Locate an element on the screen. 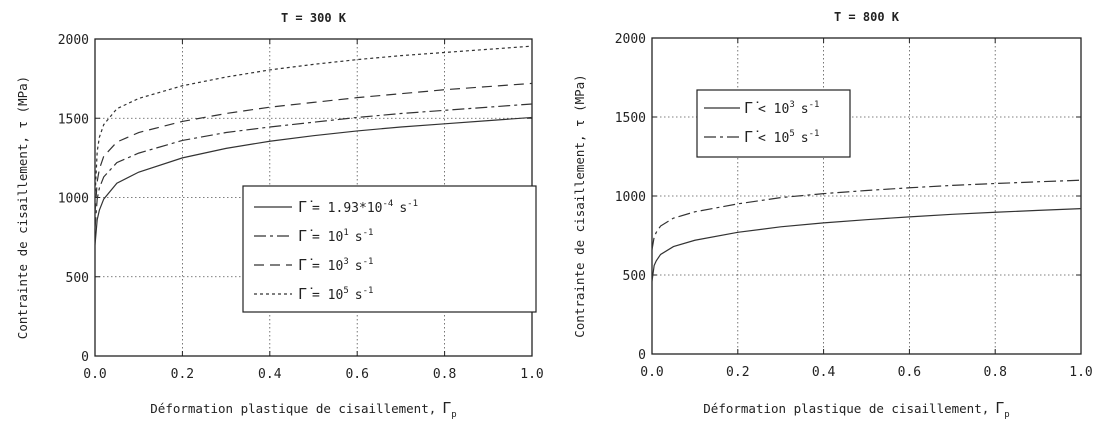 The width and height of the screenshot is (1110, 426). chart-title: T = 300 K is located at coordinates (314, 18).